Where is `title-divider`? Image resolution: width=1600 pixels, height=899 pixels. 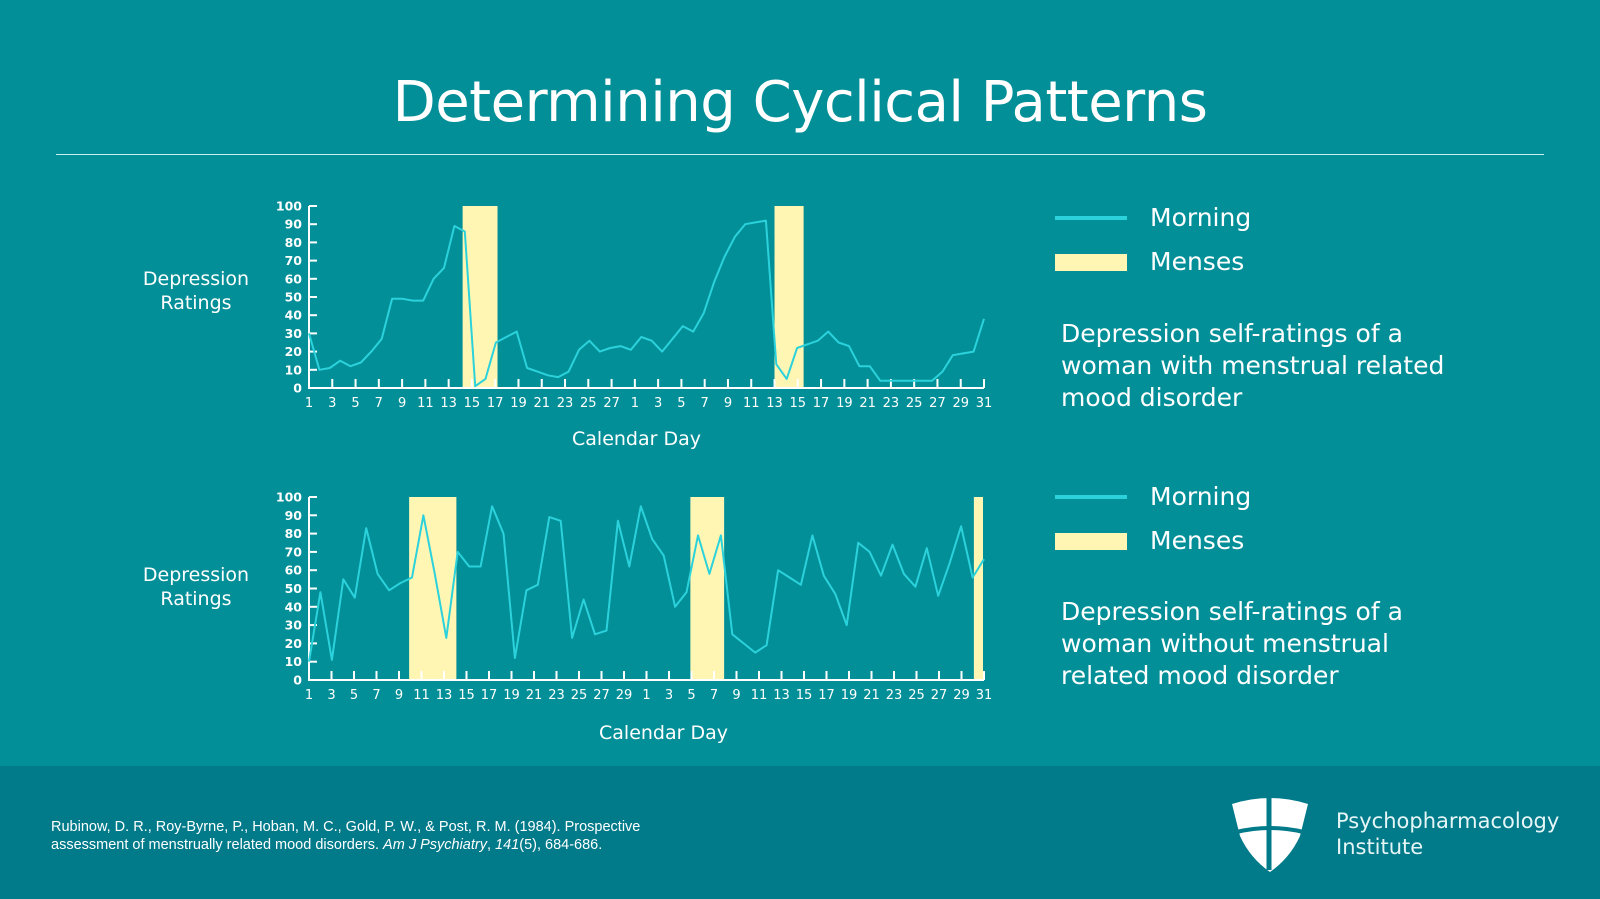 title-divider is located at coordinates (800, 154).